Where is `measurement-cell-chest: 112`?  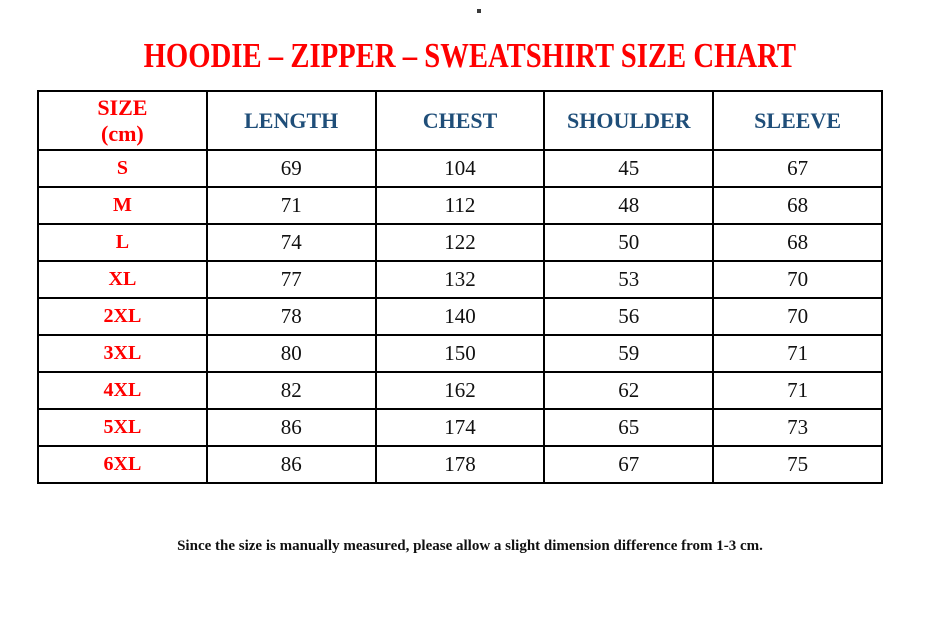
measurement-cell-chest: 112 is located at coordinates (460, 205).